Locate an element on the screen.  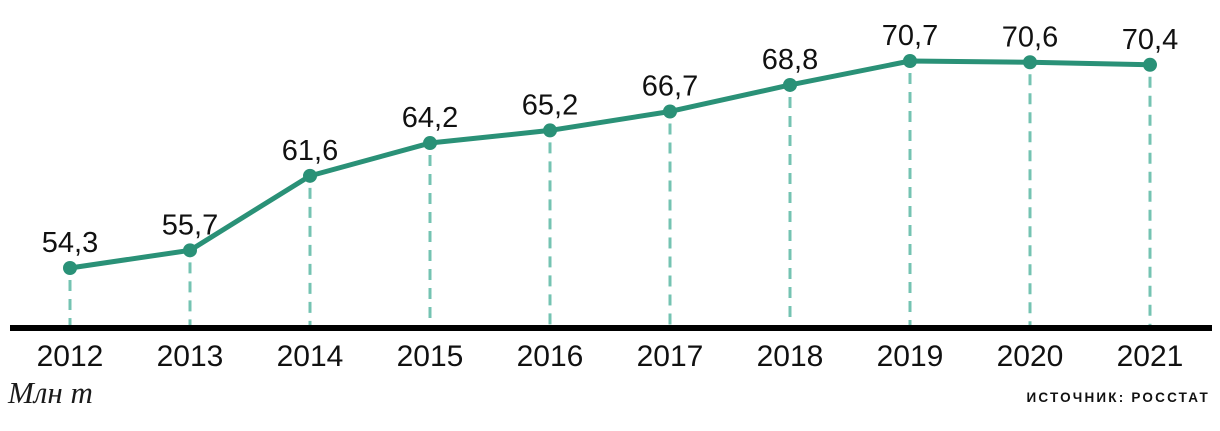
x-tick-2016: 2016 is located at coordinates (550, 356).